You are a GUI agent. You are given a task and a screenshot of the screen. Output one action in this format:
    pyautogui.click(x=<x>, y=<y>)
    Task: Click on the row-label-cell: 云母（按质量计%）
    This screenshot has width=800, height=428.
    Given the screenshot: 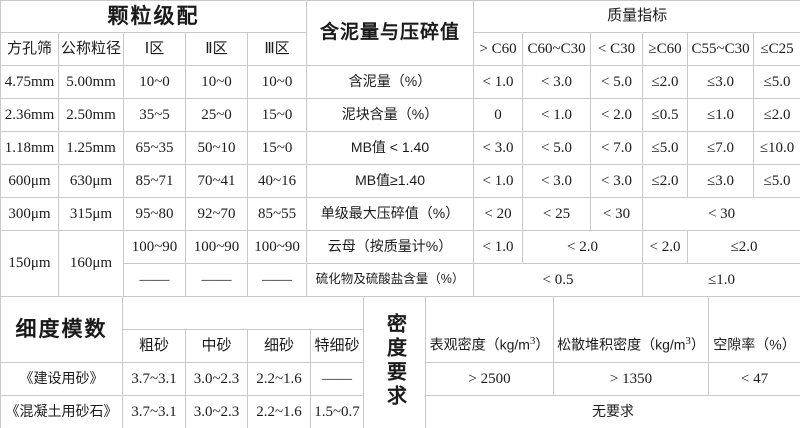 What is the action you would take?
    pyautogui.click(x=390, y=247)
    